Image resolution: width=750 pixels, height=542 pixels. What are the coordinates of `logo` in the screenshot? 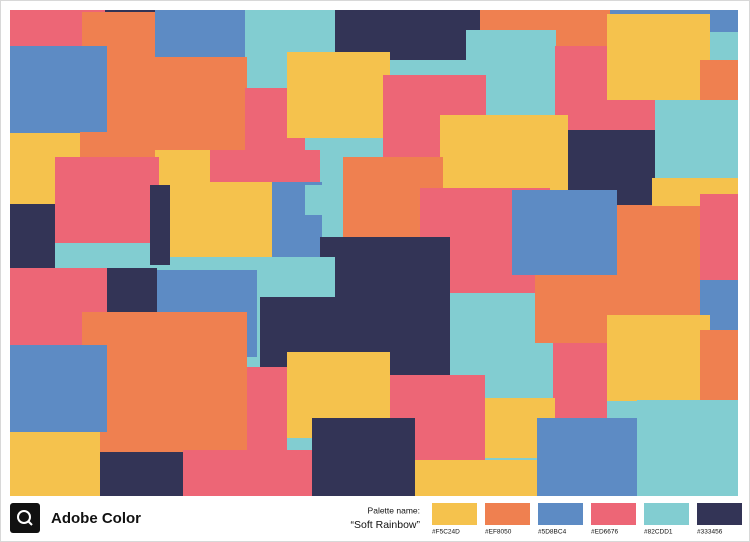 It's located at (25, 518).